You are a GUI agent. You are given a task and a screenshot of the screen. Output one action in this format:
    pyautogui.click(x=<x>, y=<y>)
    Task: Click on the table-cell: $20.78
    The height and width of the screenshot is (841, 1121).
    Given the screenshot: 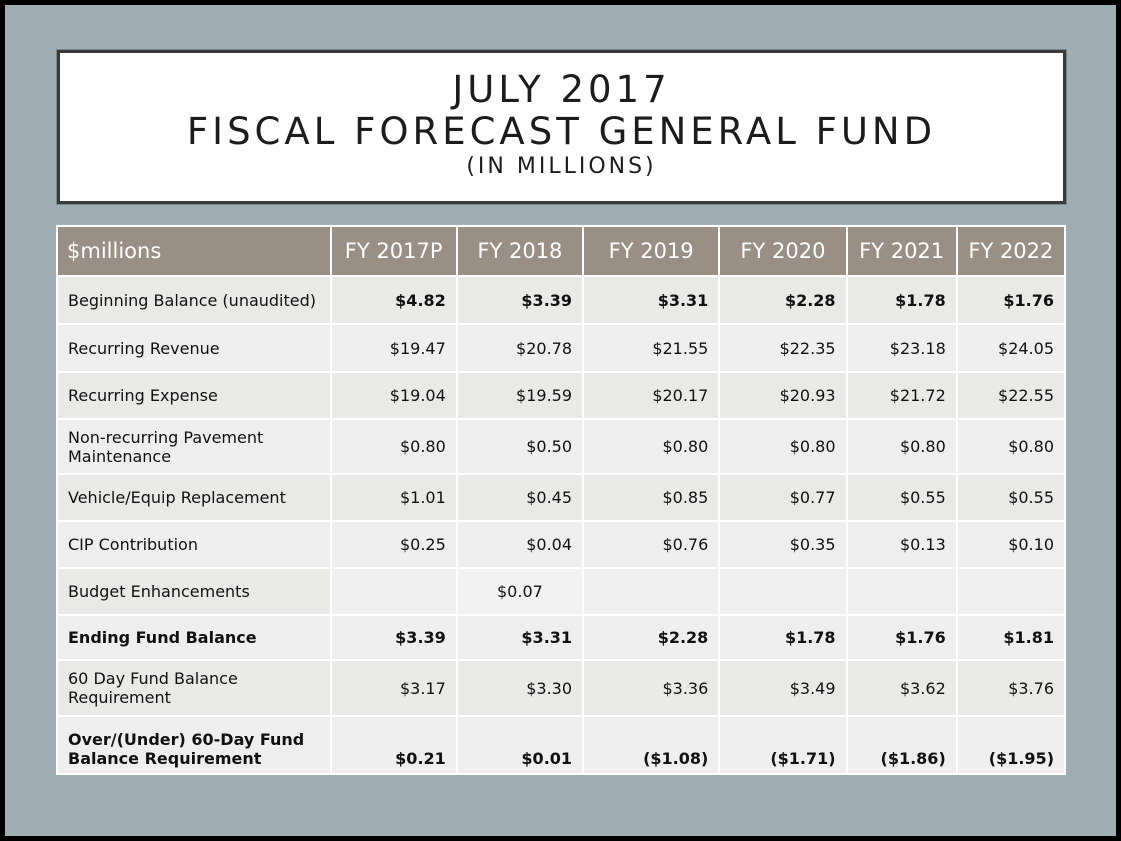 What is the action you would take?
    pyautogui.click(x=520, y=348)
    